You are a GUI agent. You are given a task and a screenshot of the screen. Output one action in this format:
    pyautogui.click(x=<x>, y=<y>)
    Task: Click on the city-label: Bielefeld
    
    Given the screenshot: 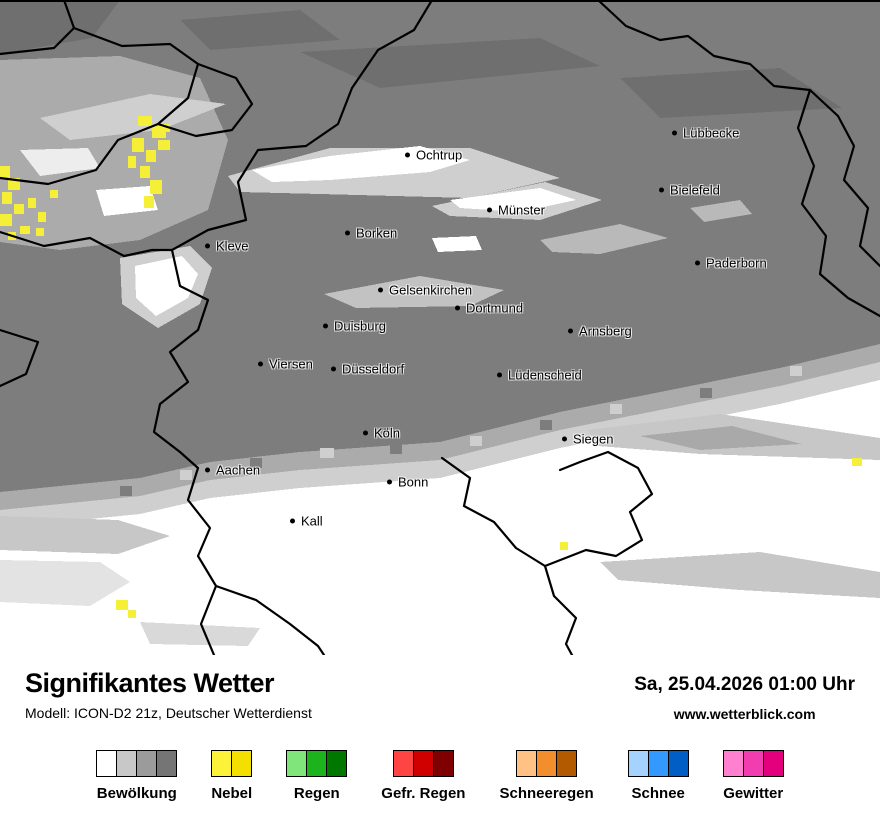 What is the action you would take?
    pyautogui.click(x=695, y=190)
    